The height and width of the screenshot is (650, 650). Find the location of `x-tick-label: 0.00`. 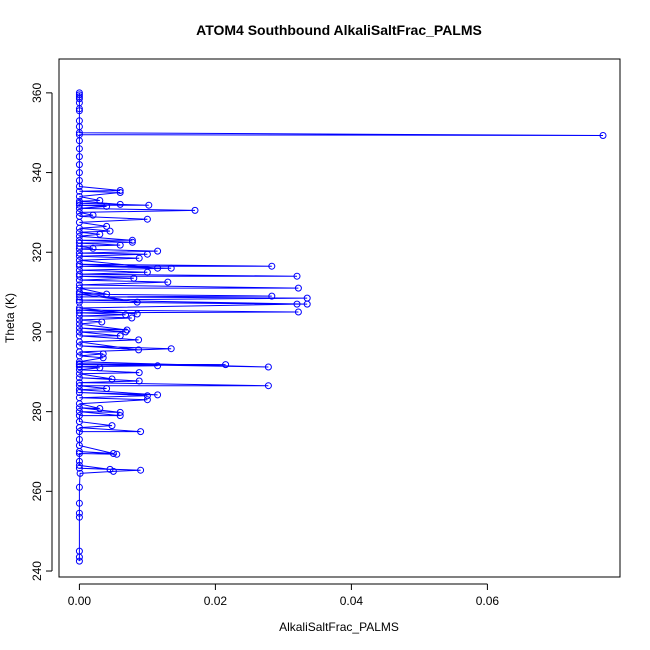

x-tick-label: 0.00 is located at coordinates (80, 601).